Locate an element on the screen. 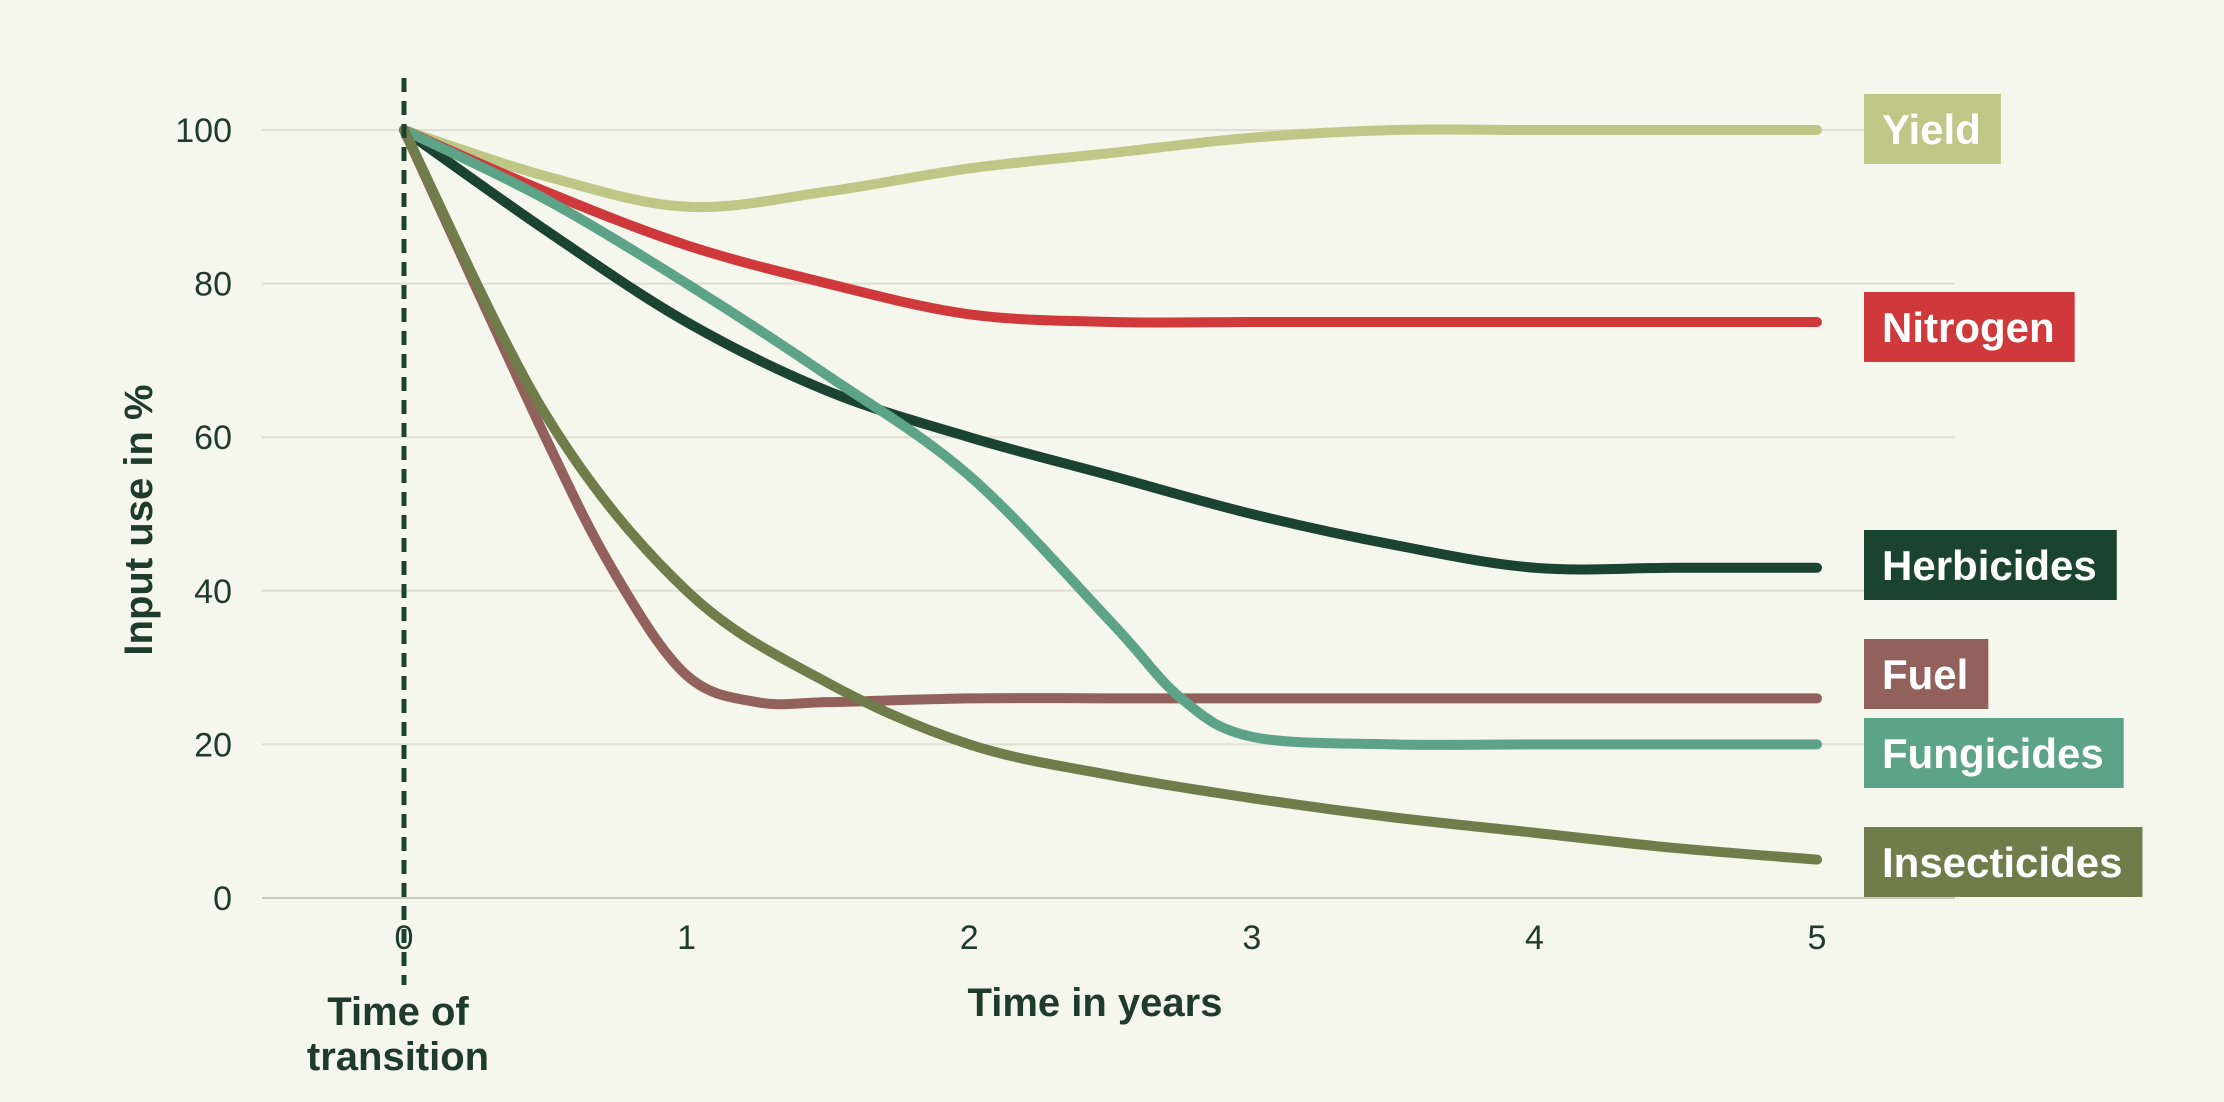 The width and height of the screenshot is (2224, 1102). series-label-herbicides: Herbicides is located at coordinates (1990, 565).